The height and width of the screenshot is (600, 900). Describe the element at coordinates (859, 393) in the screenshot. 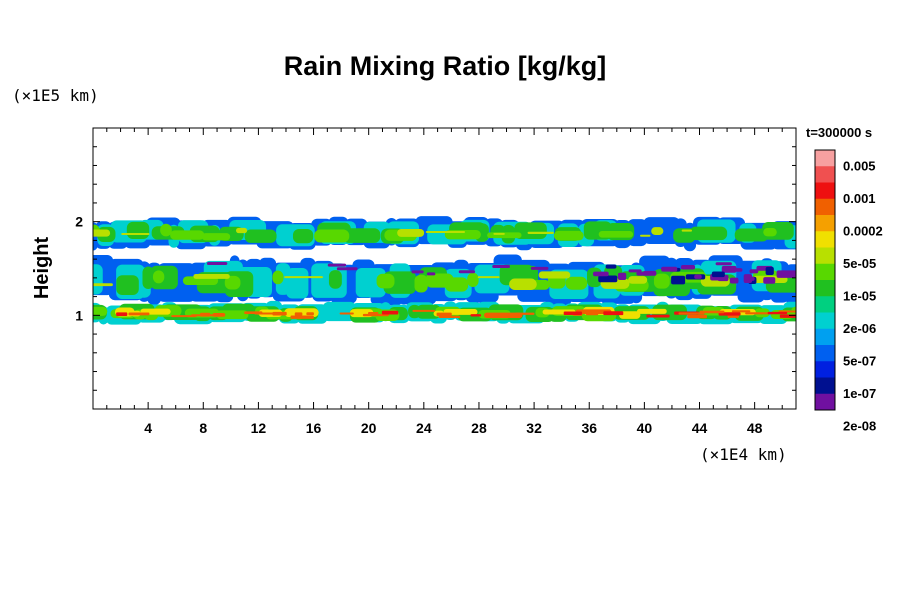

I see `colorbar-label: 1e-07` at that location.